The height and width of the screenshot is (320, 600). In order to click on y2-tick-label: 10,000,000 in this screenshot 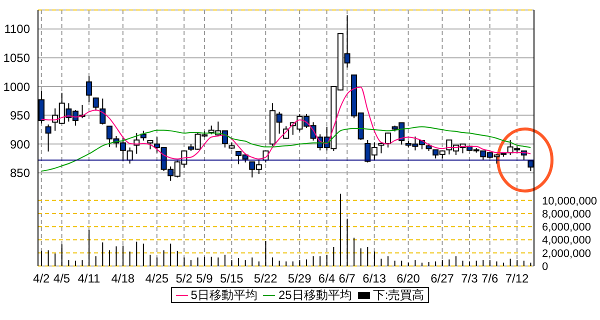, I will do `click(570, 201)`.